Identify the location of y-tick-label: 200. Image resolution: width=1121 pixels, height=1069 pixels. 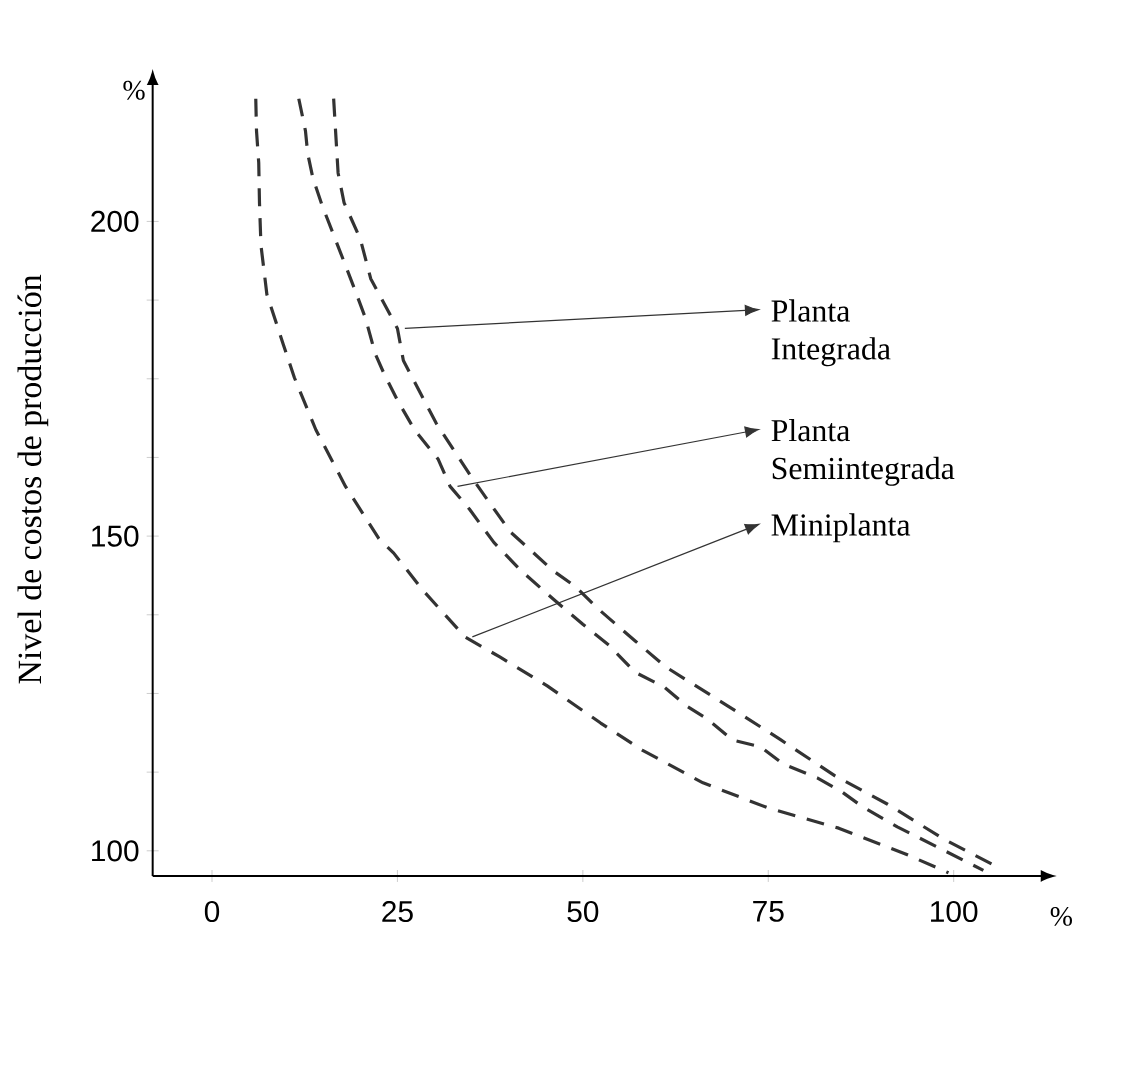
(115, 221).